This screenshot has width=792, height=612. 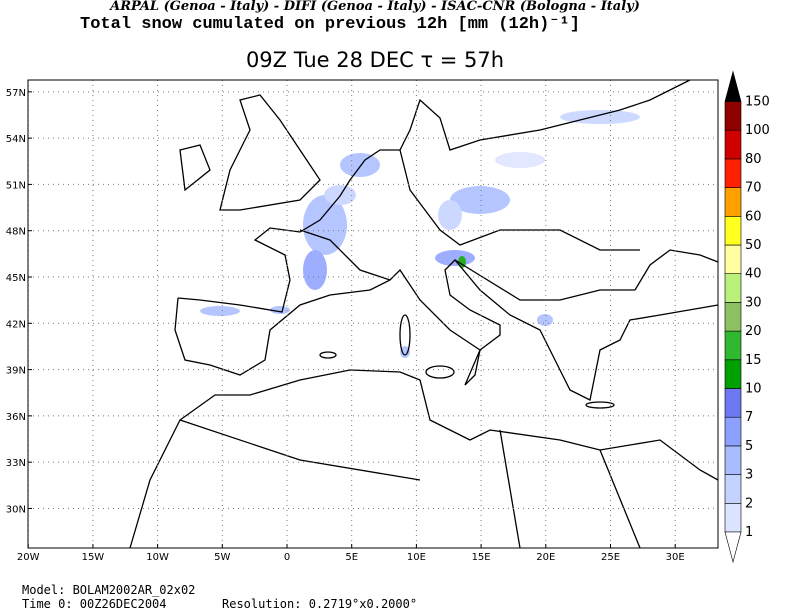 What do you see at coordinates (749, 446) in the screenshot?
I see `colorbar-label: 5` at bounding box center [749, 446].